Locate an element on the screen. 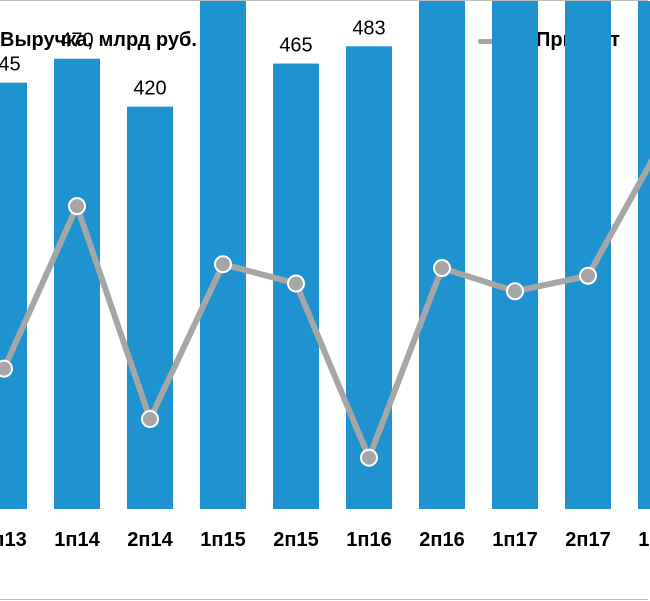 Image resolution: width=650 pixels, height=601 pixels. bar-1п17 is located at coordinates (515, 255).